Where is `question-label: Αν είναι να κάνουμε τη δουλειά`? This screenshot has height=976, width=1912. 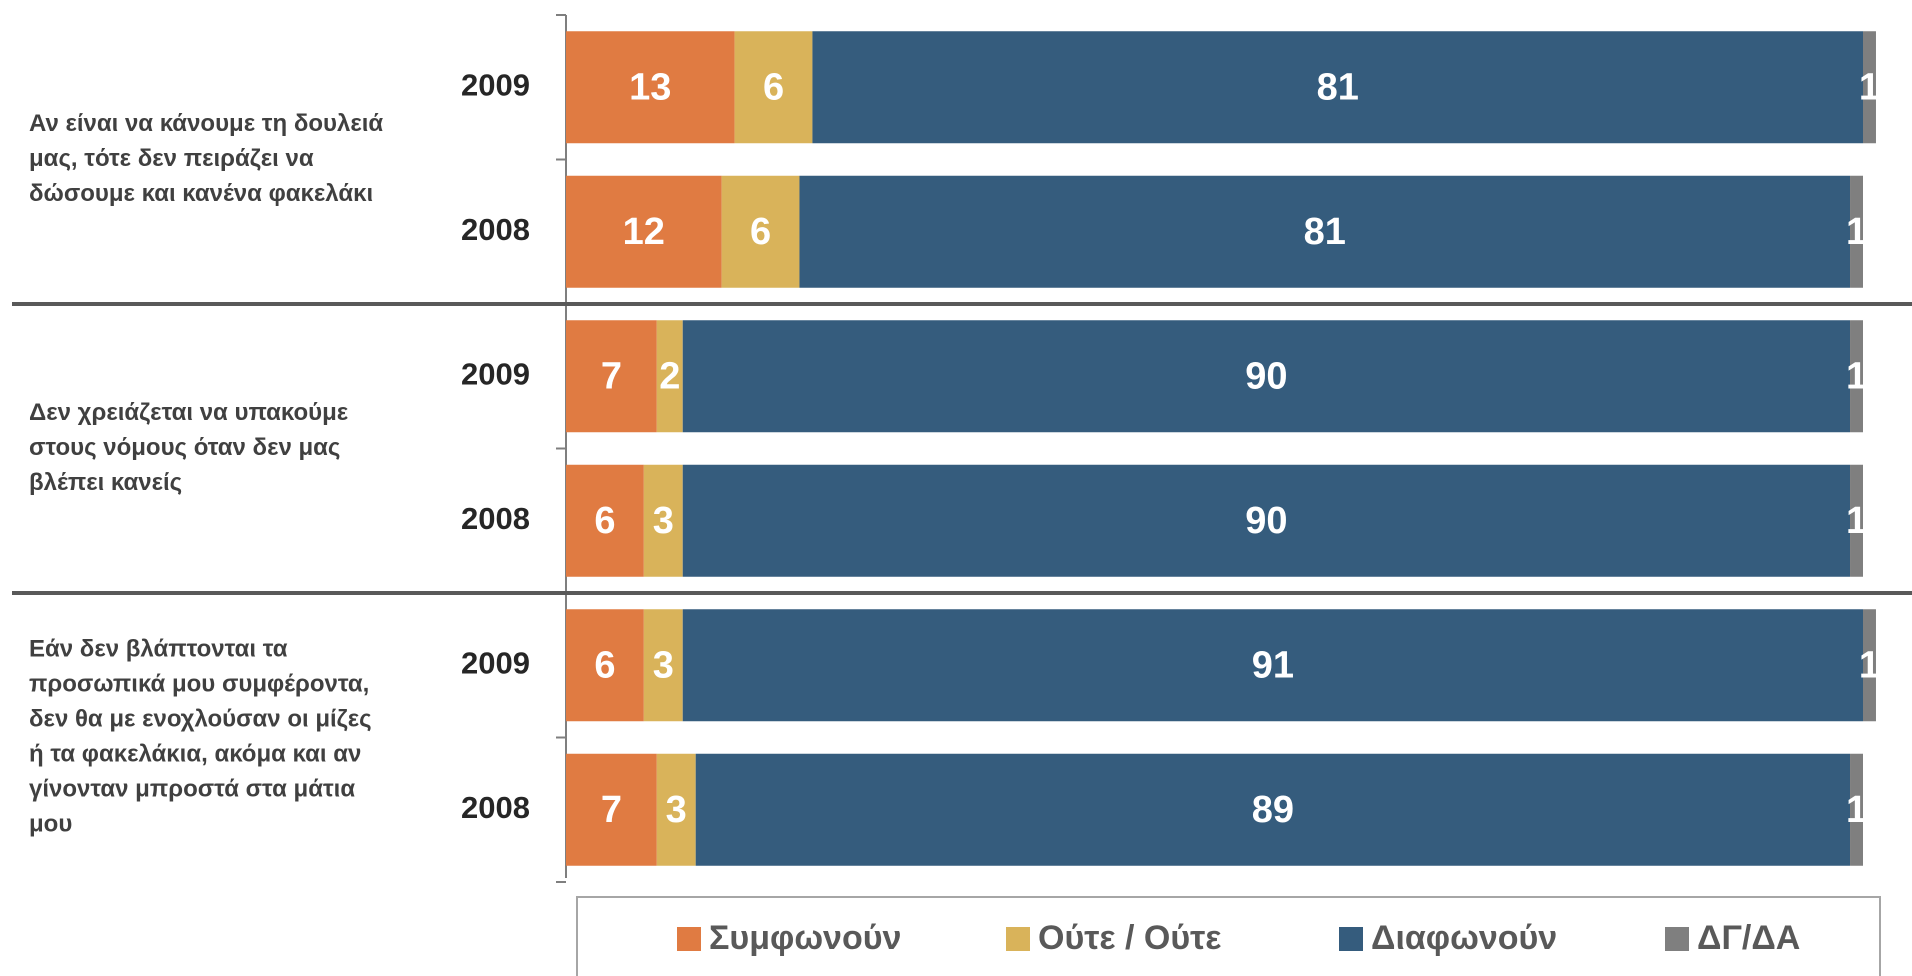 question-label: Αν είναι να κάνουμε τη δουλειά is located at coordinates (206, 123).